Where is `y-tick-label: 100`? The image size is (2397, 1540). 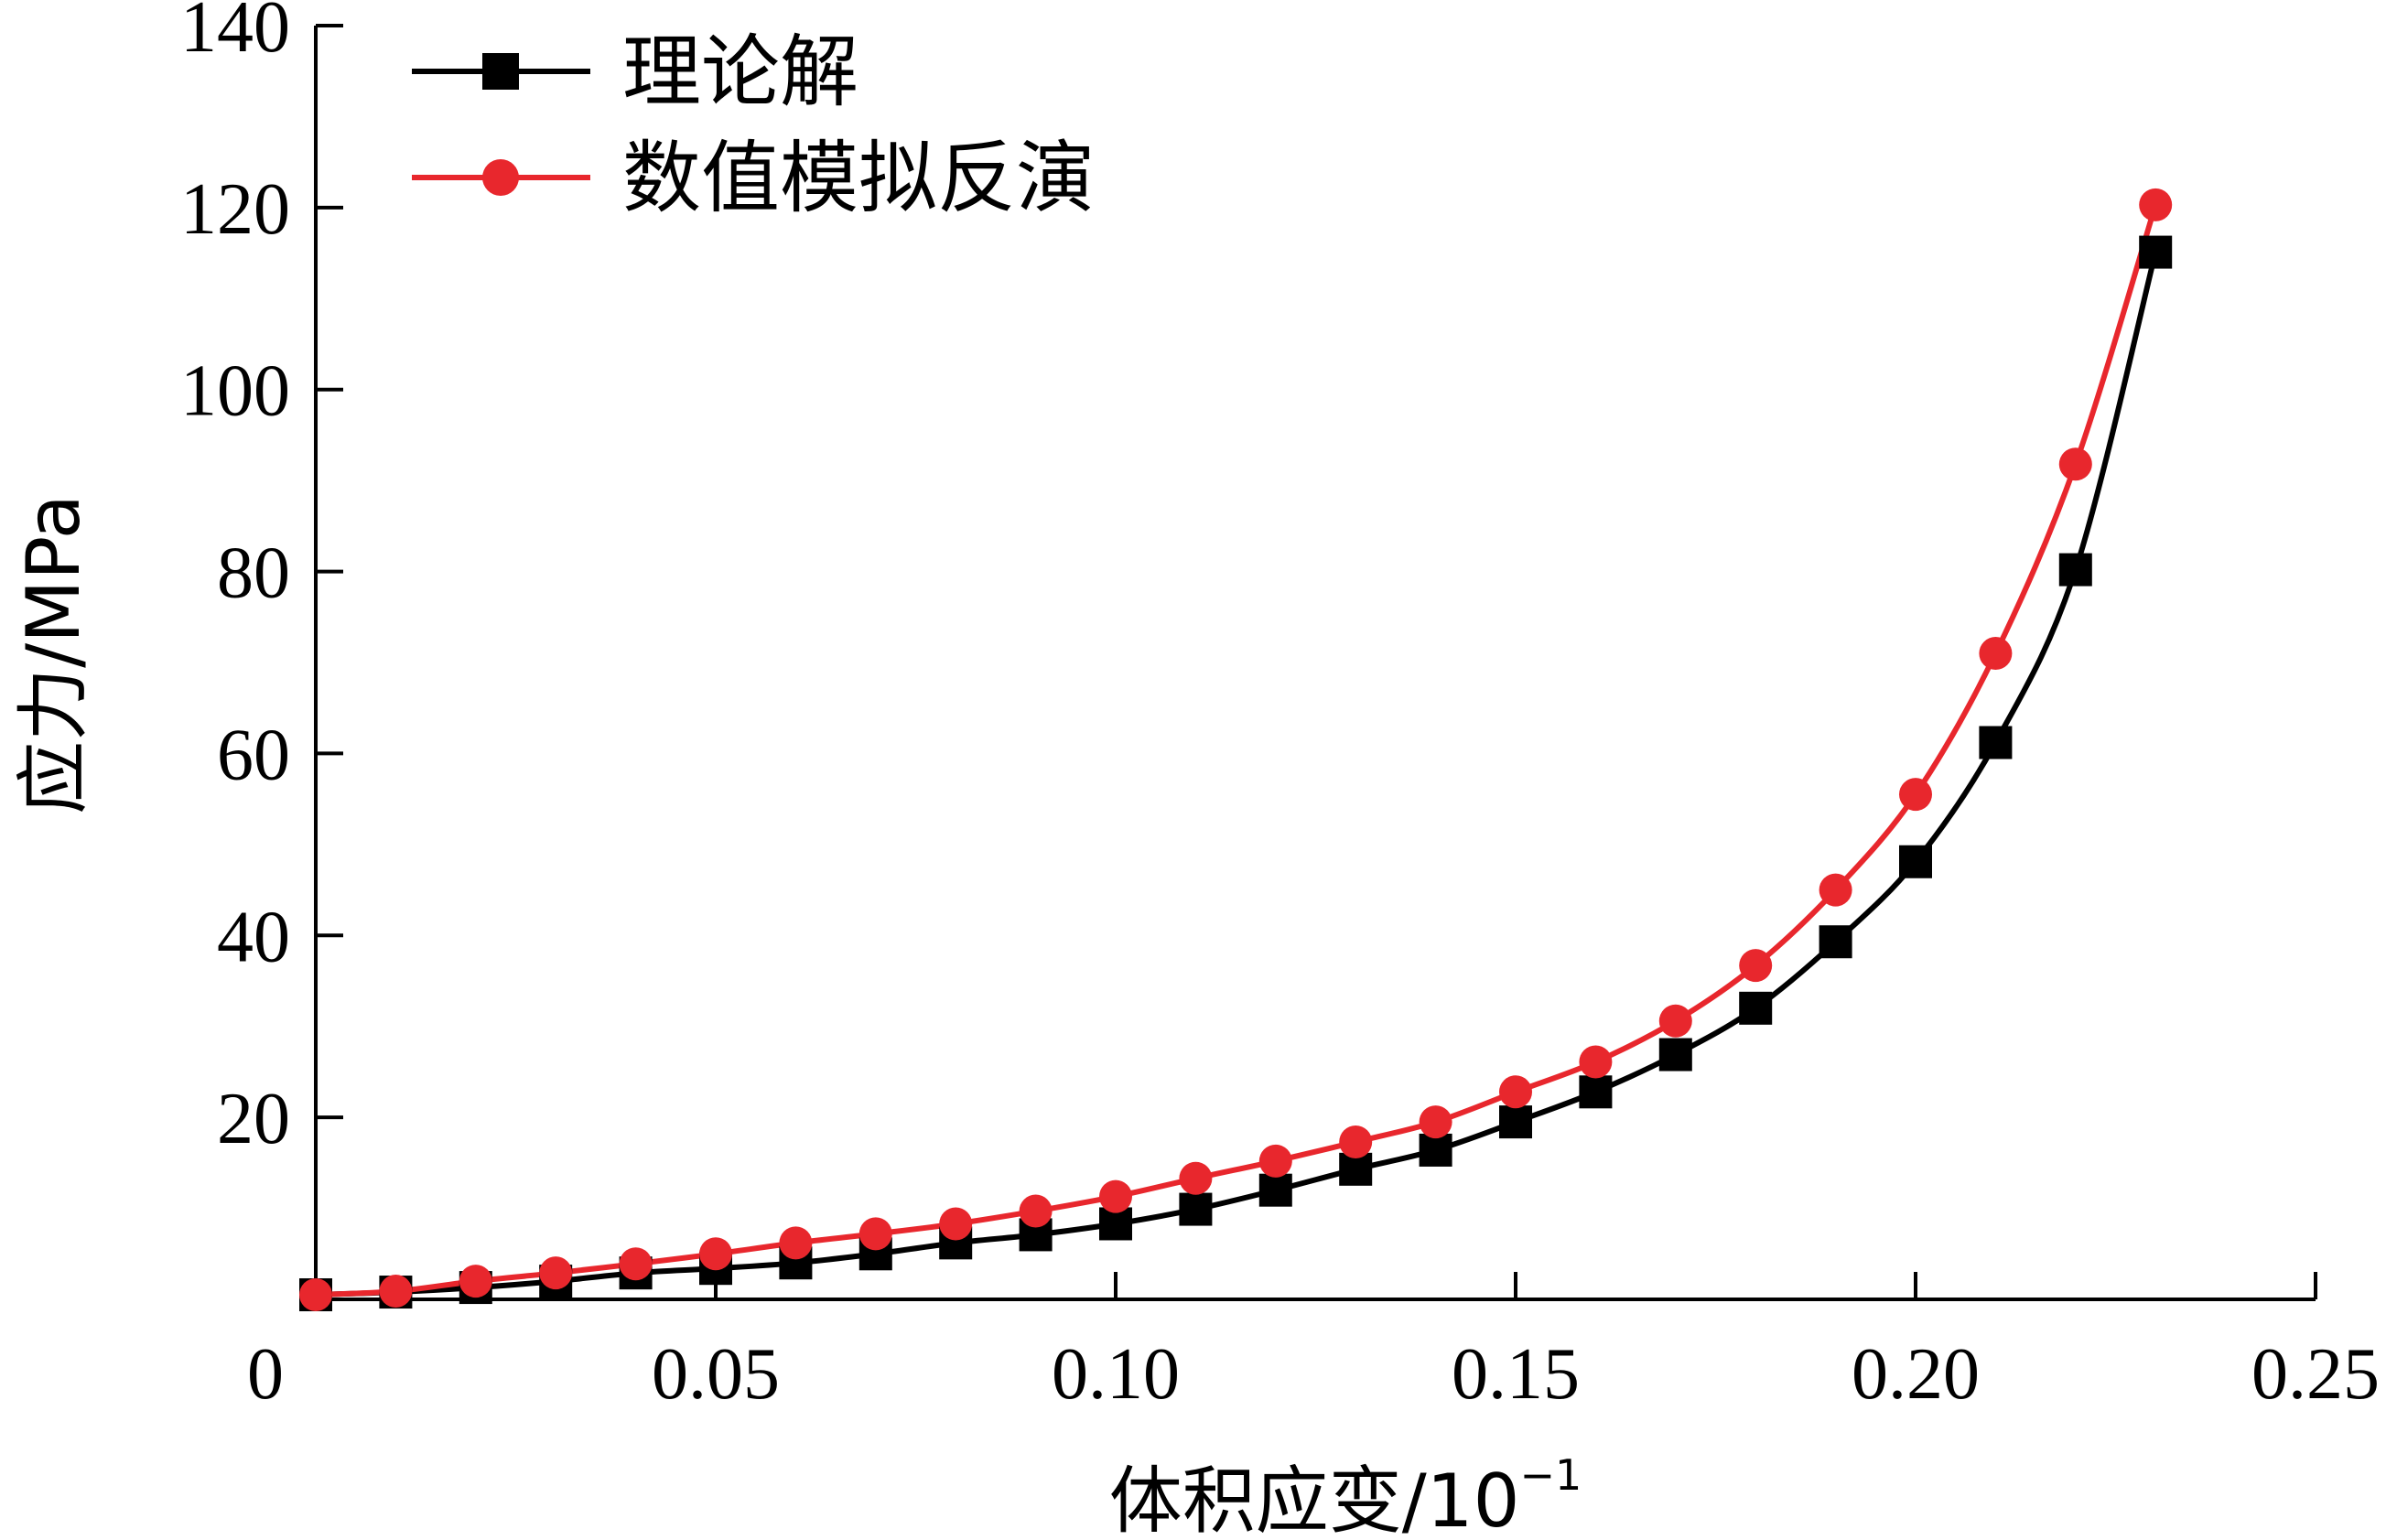 y-tick-label: 100 is located at coordinates (235, 391).